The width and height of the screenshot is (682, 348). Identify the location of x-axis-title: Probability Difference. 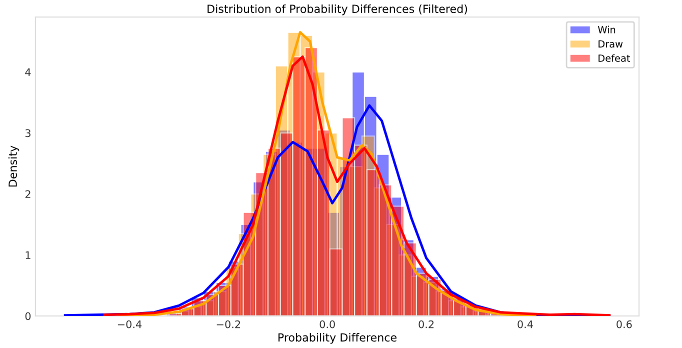
(337, 338).